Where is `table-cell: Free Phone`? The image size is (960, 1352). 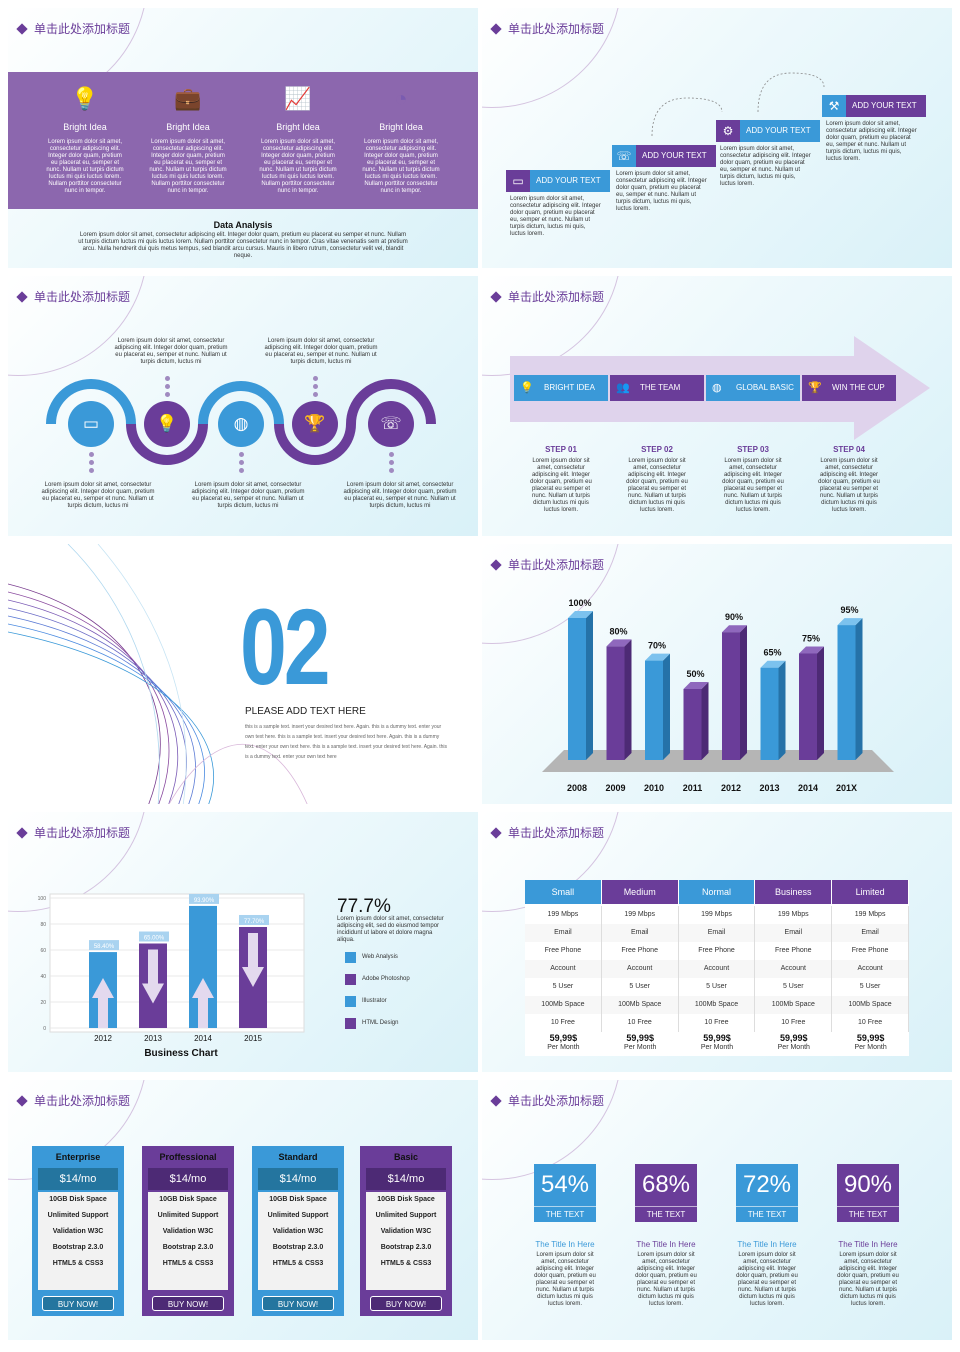
table-cell: Free Phone is located at coordinates (563, 951).